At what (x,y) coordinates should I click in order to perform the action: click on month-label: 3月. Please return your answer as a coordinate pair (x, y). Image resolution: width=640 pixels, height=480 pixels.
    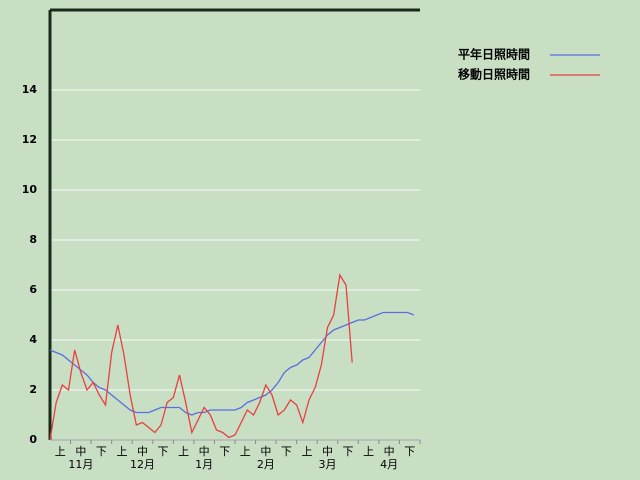
    Looking at the image, I should click on (328, 464).